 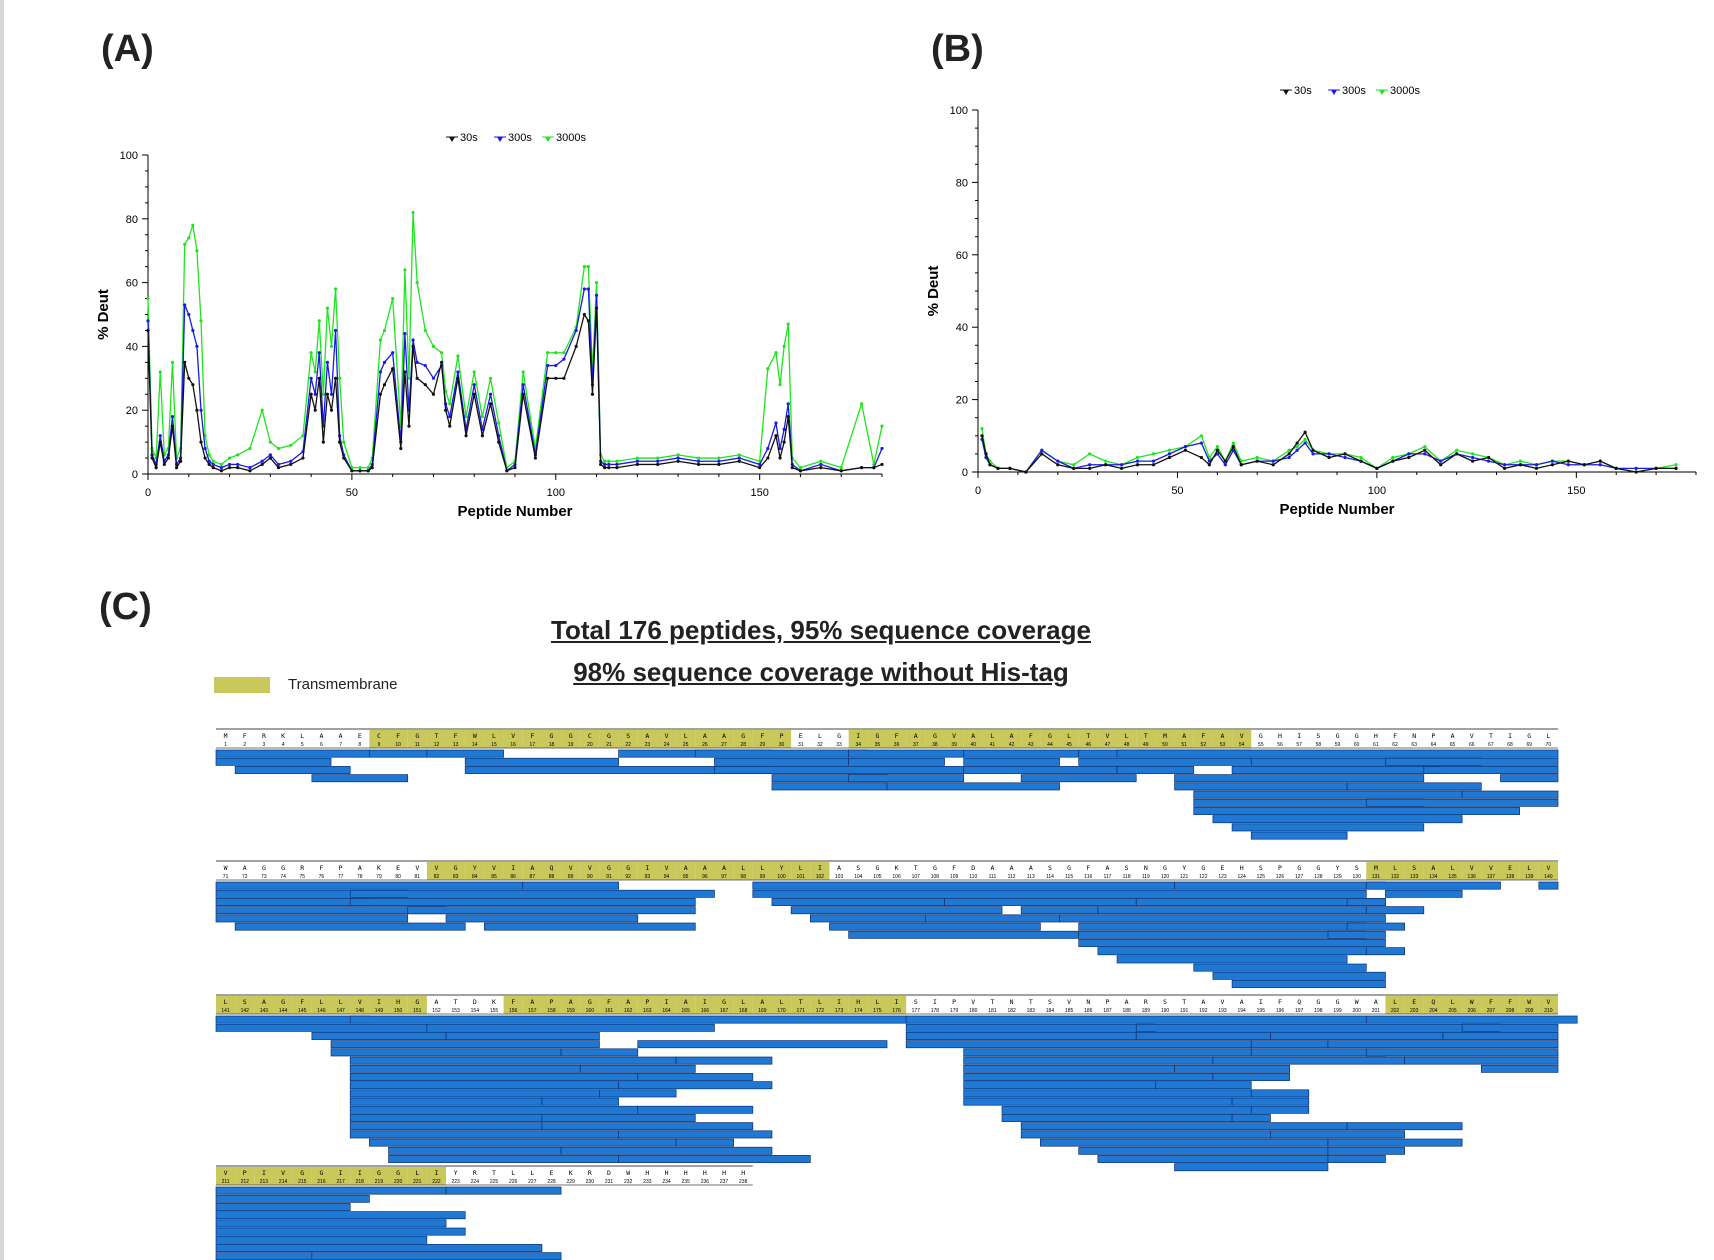 I want to click on residue-number: 205, so click(x=1452, y=1011).